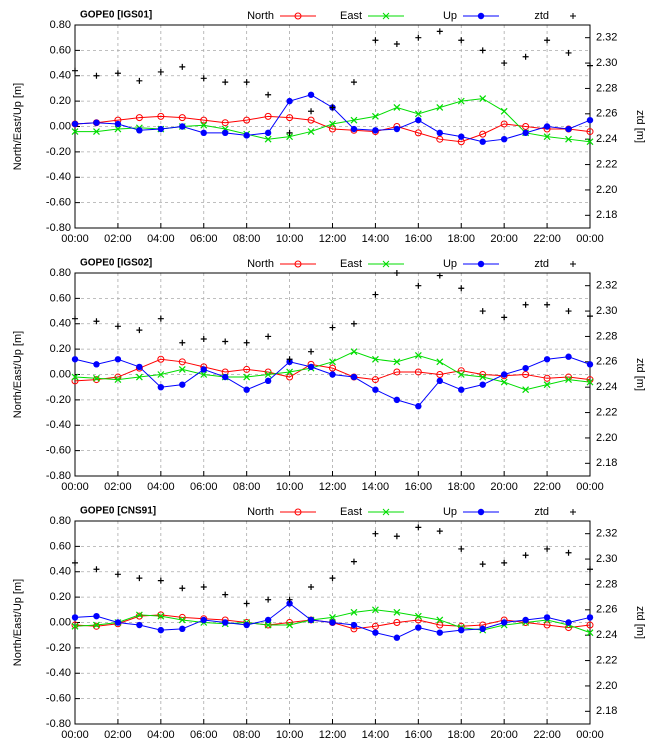 The image size is (651, 738). What do you see at coordinates (606, 311) in the screenshot?
I see `y2-tick-label: 2.30` at bounding box center [606, 311].